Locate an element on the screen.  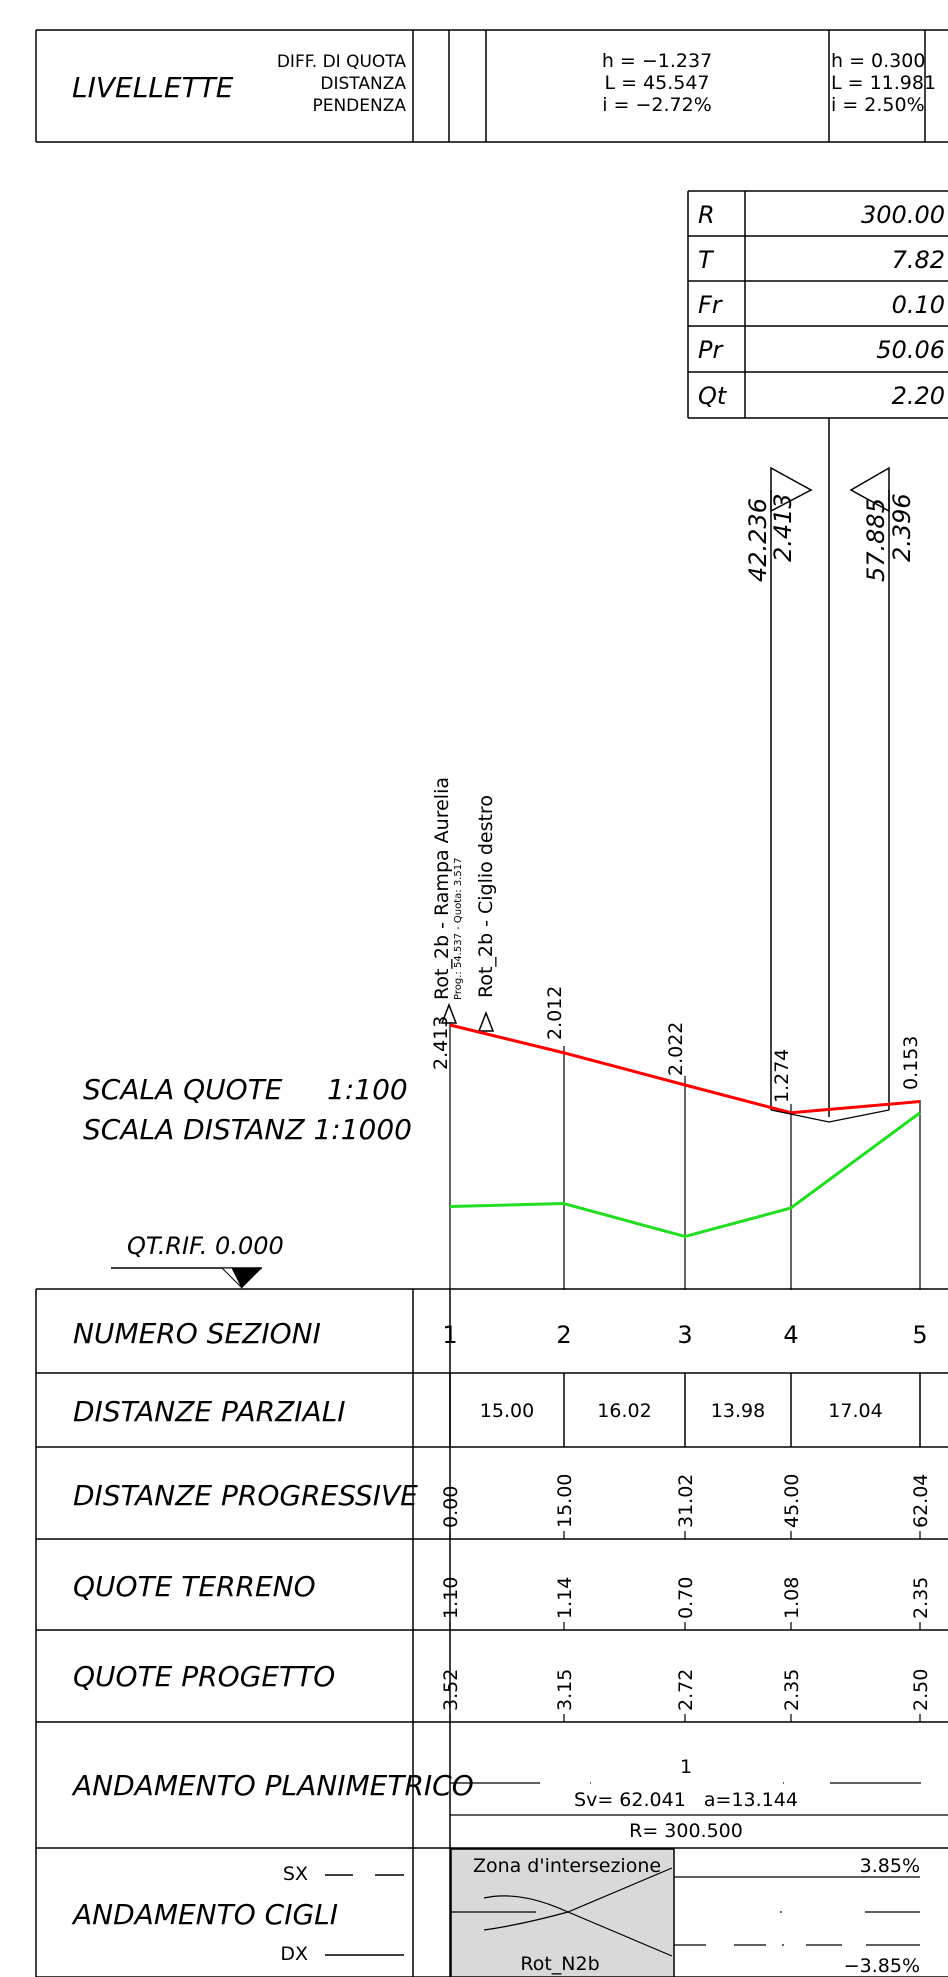
partial-distance: 17.04 is located at coordinates (855, 1411).